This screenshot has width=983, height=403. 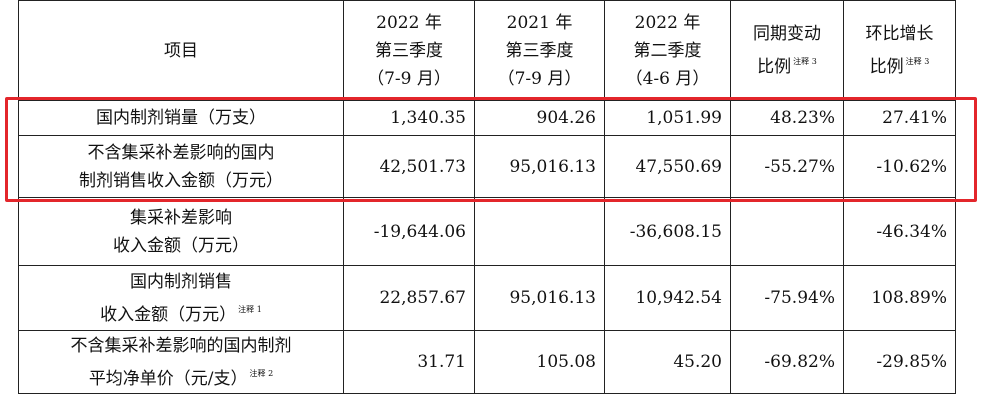 I want to click on value-text: 42,501.73, so click(x=422, y=166).